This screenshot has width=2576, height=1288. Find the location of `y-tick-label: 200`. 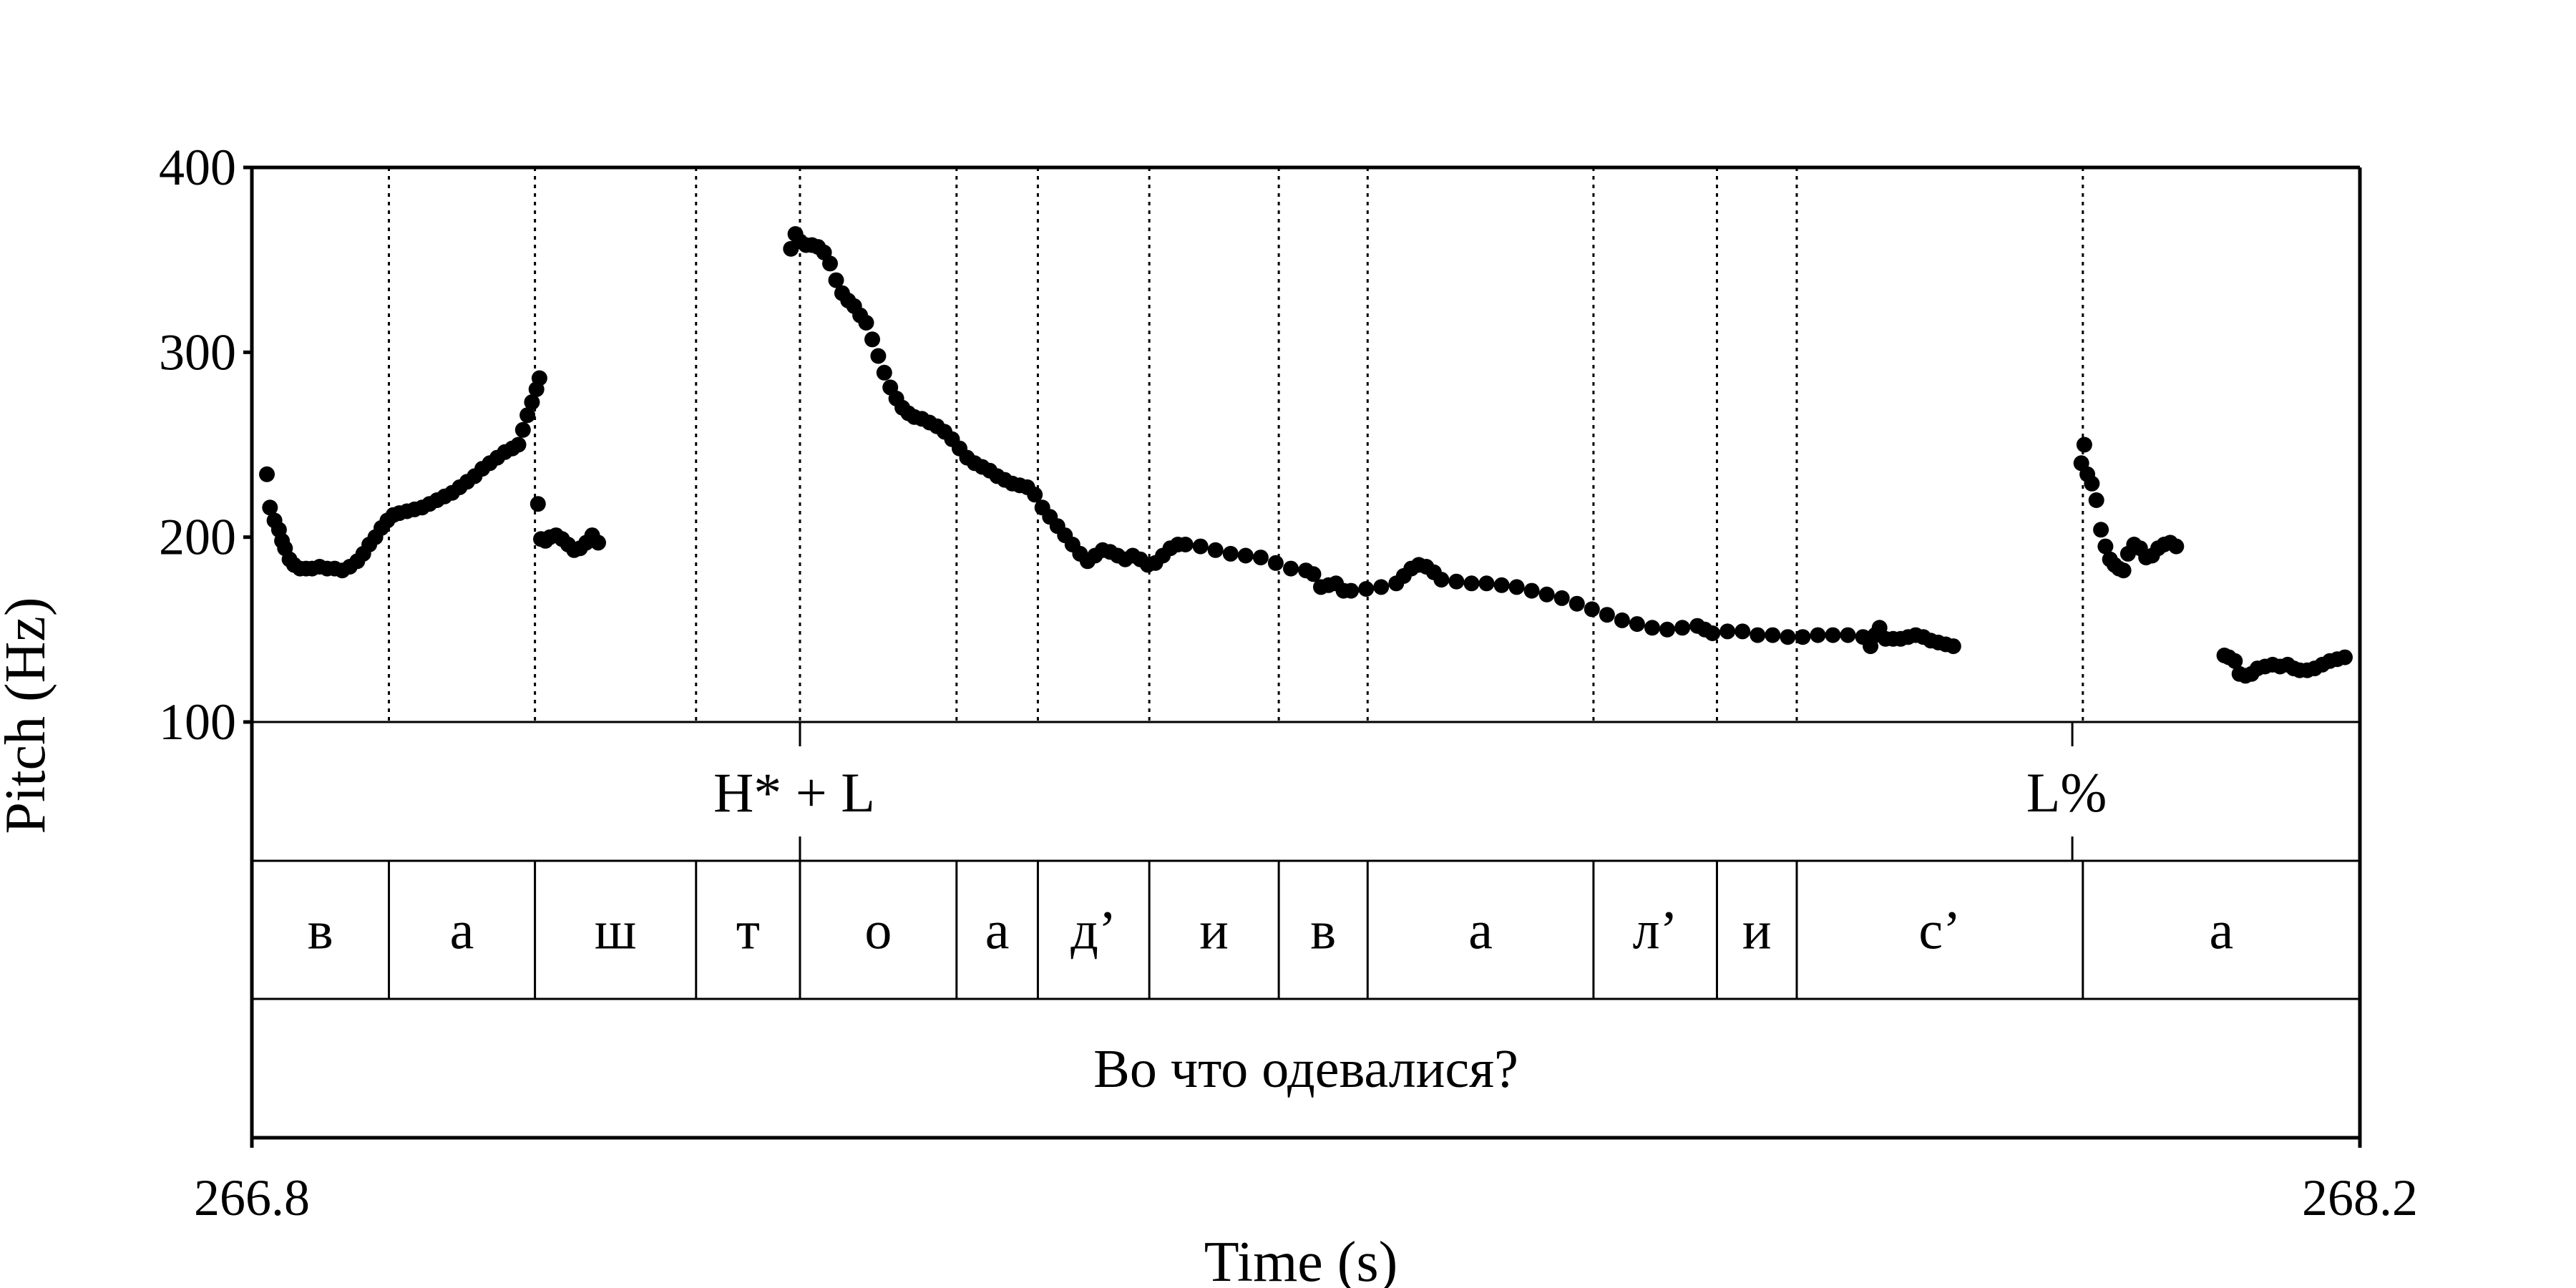

y-tick-label: 200 is located at coordinates (197, 537).